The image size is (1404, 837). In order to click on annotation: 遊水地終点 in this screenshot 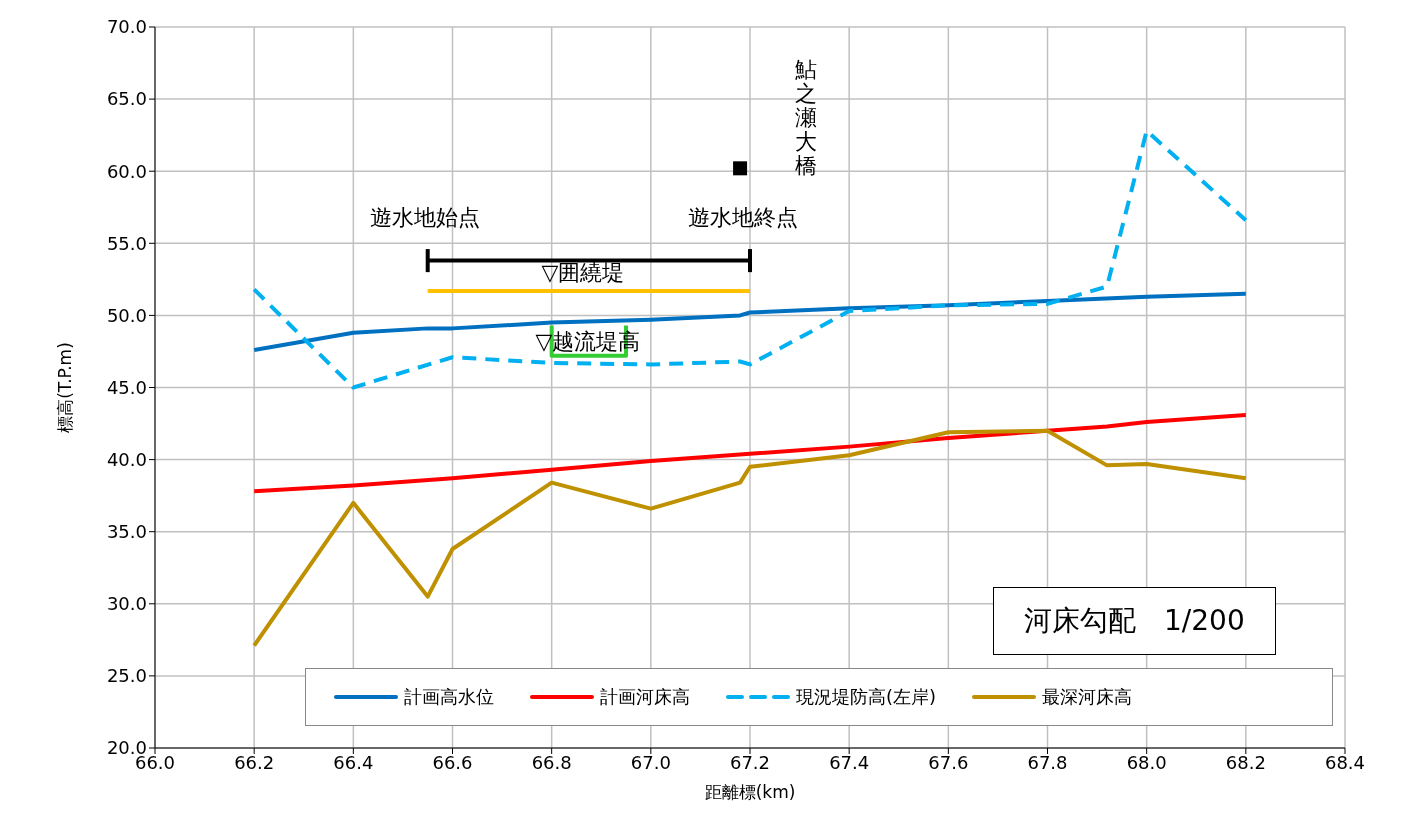, I will do `click(743, 218)`.